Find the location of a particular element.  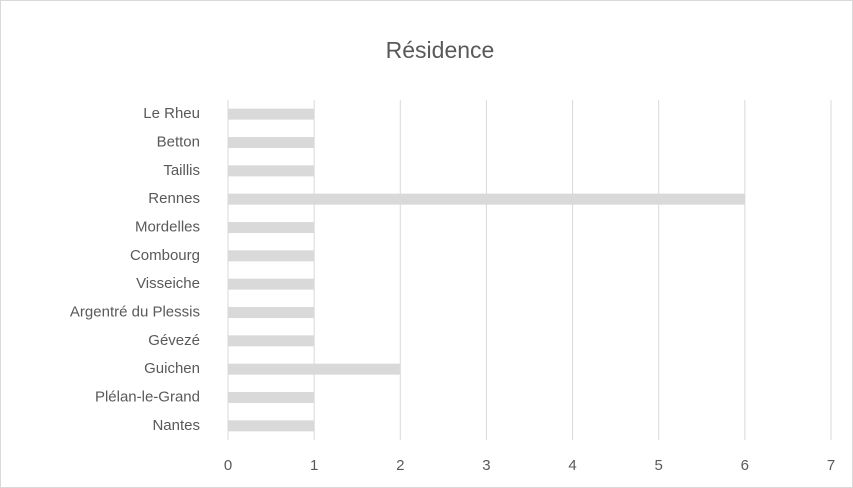

y-tick-label: Combourg is located at coordinates (165, 255).